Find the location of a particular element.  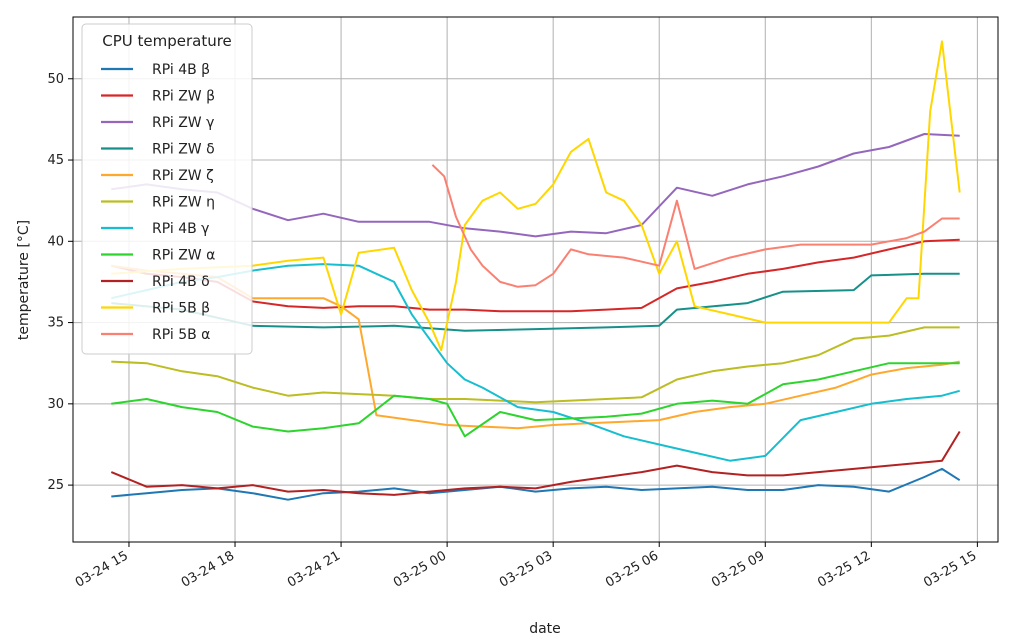

x-tick-label: 03-24 21 is located at coordinates (314, 569).